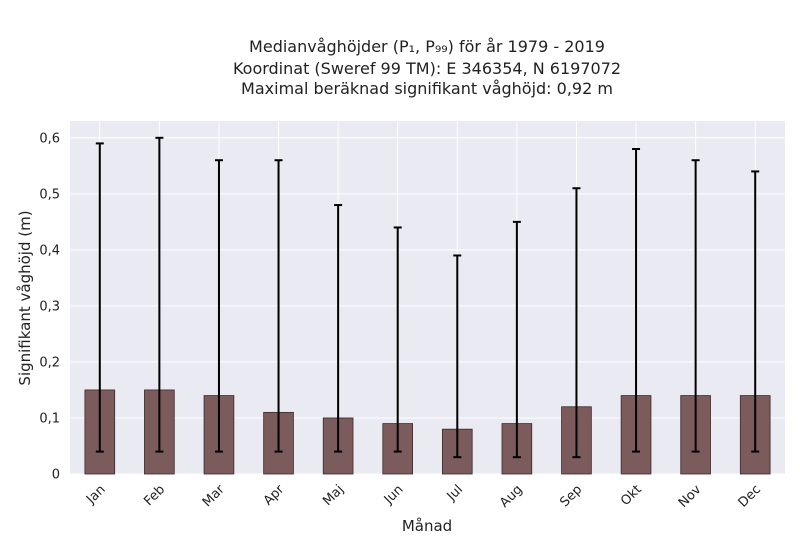 The image size is (800, 550). Describe the element at coordinates (95, 494) in the screenshot. I see `x-tick-label: Jan` at that location.